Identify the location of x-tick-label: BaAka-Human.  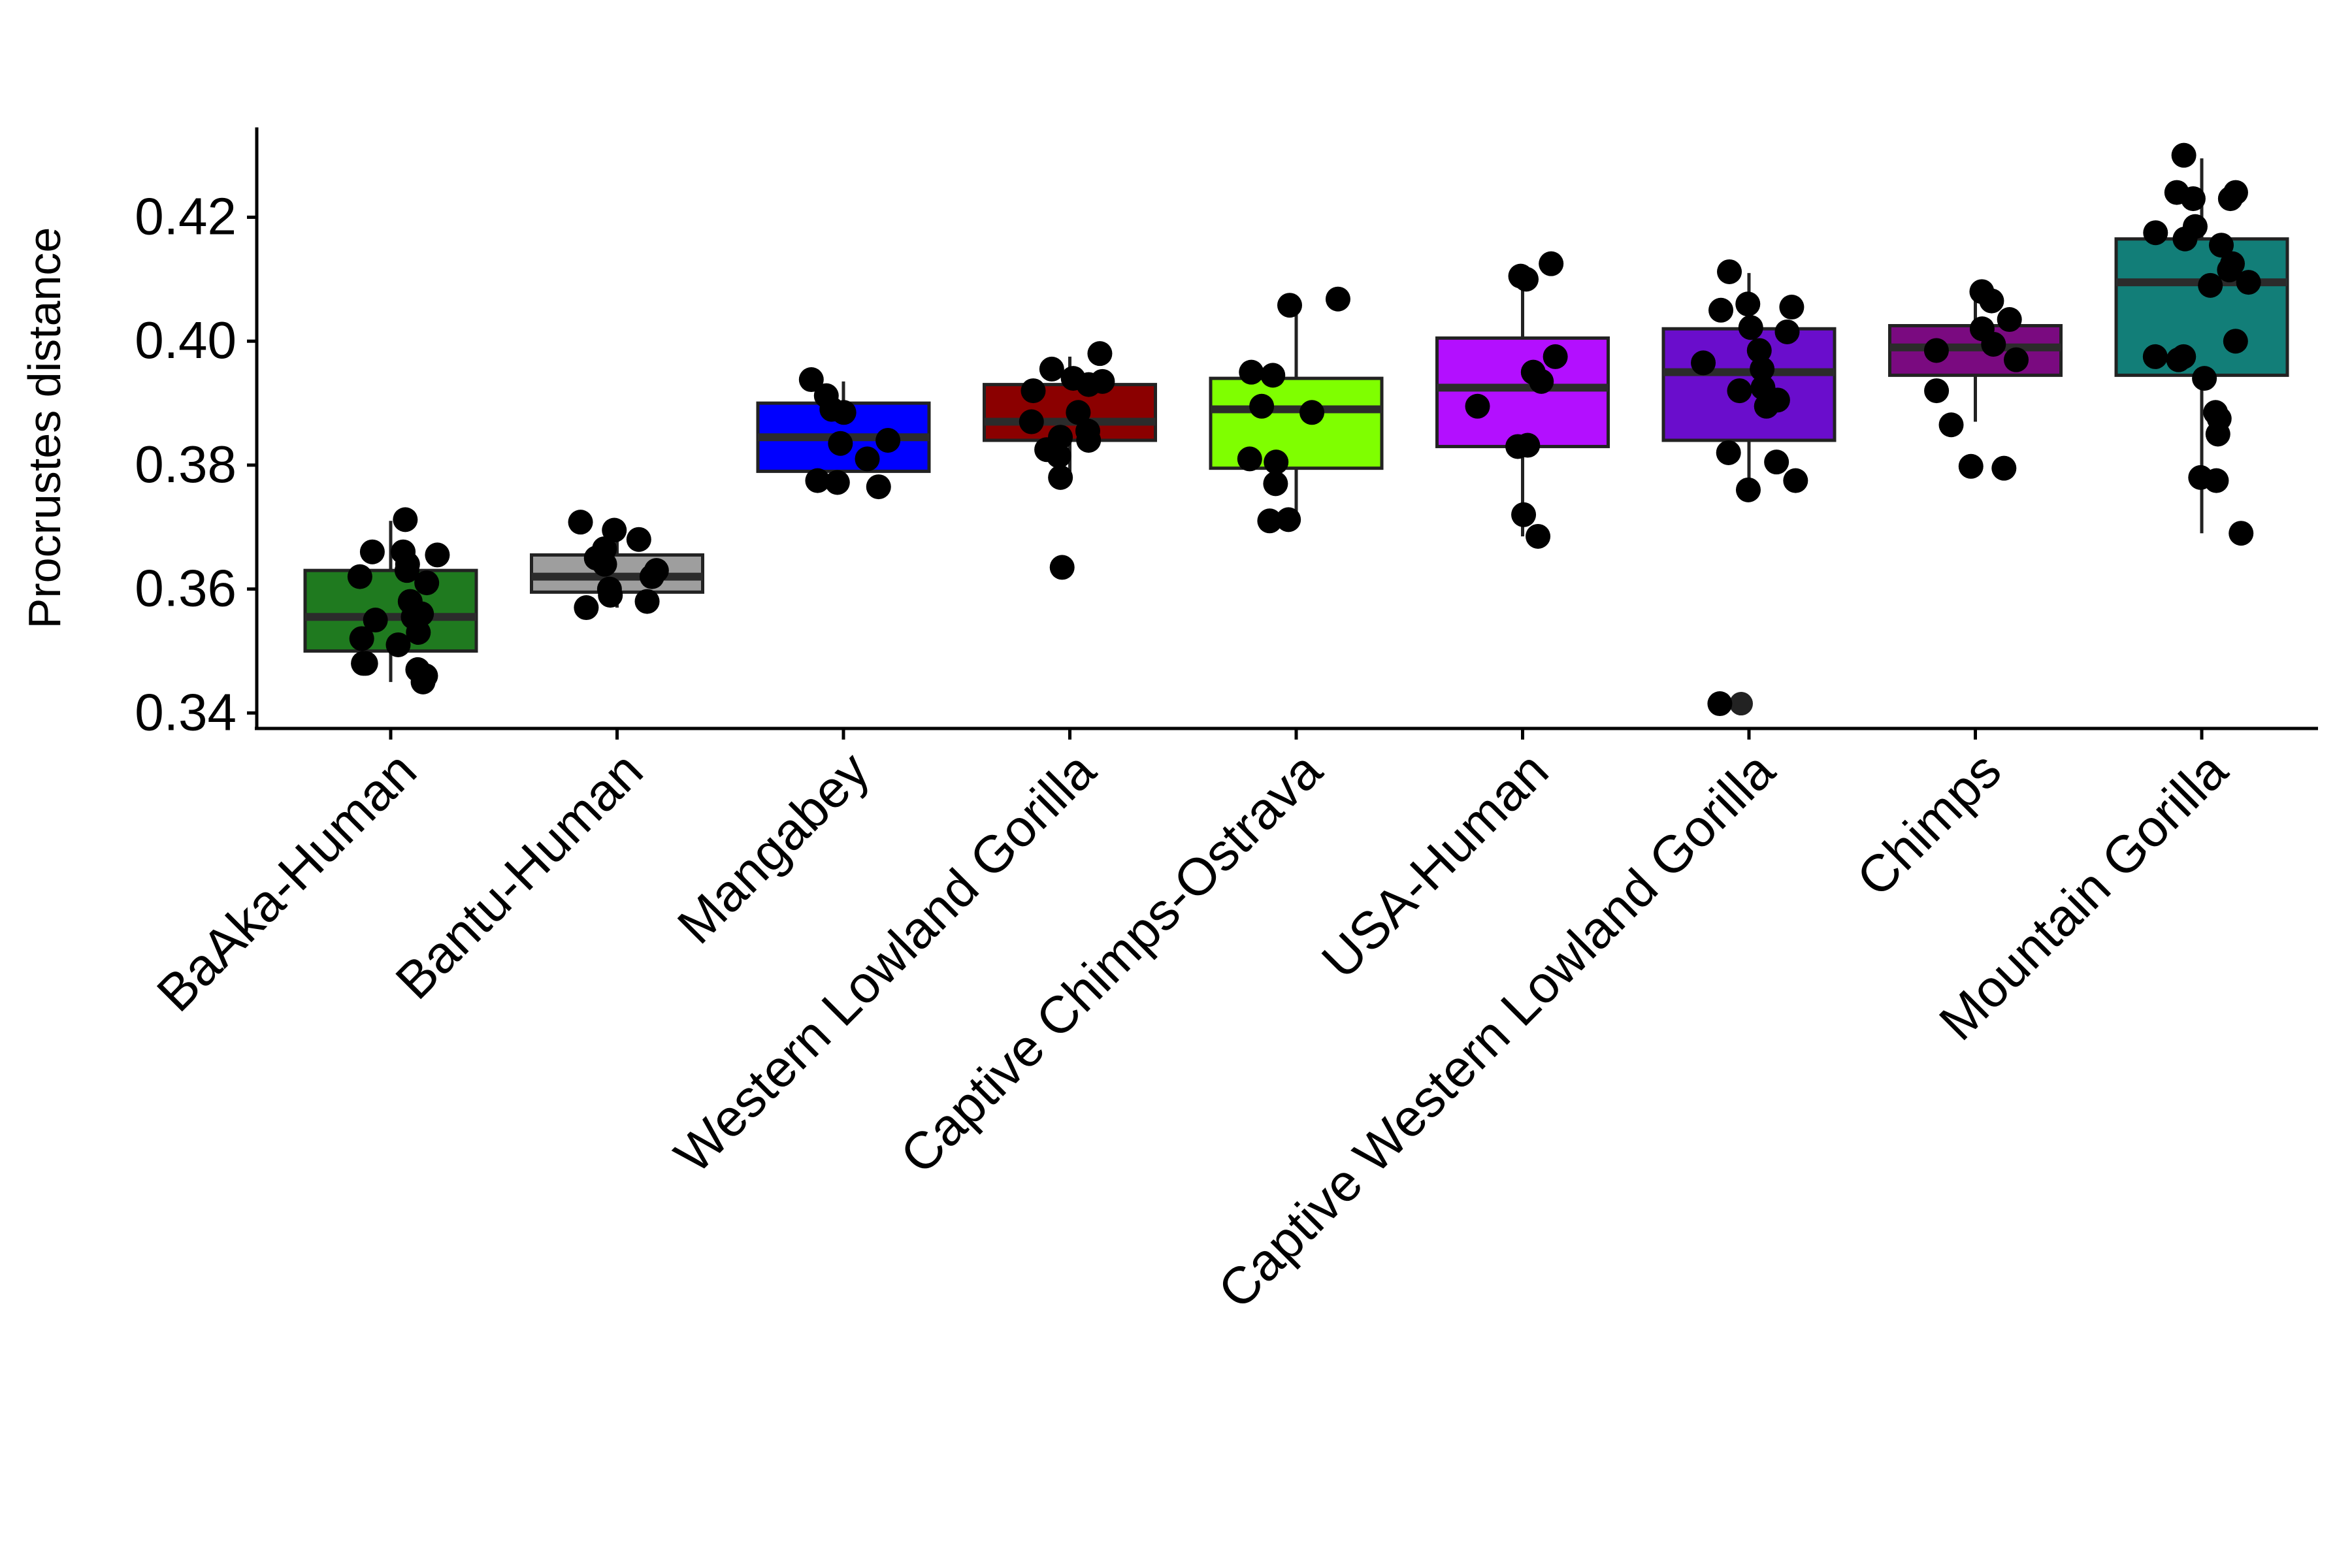
(286, 881).